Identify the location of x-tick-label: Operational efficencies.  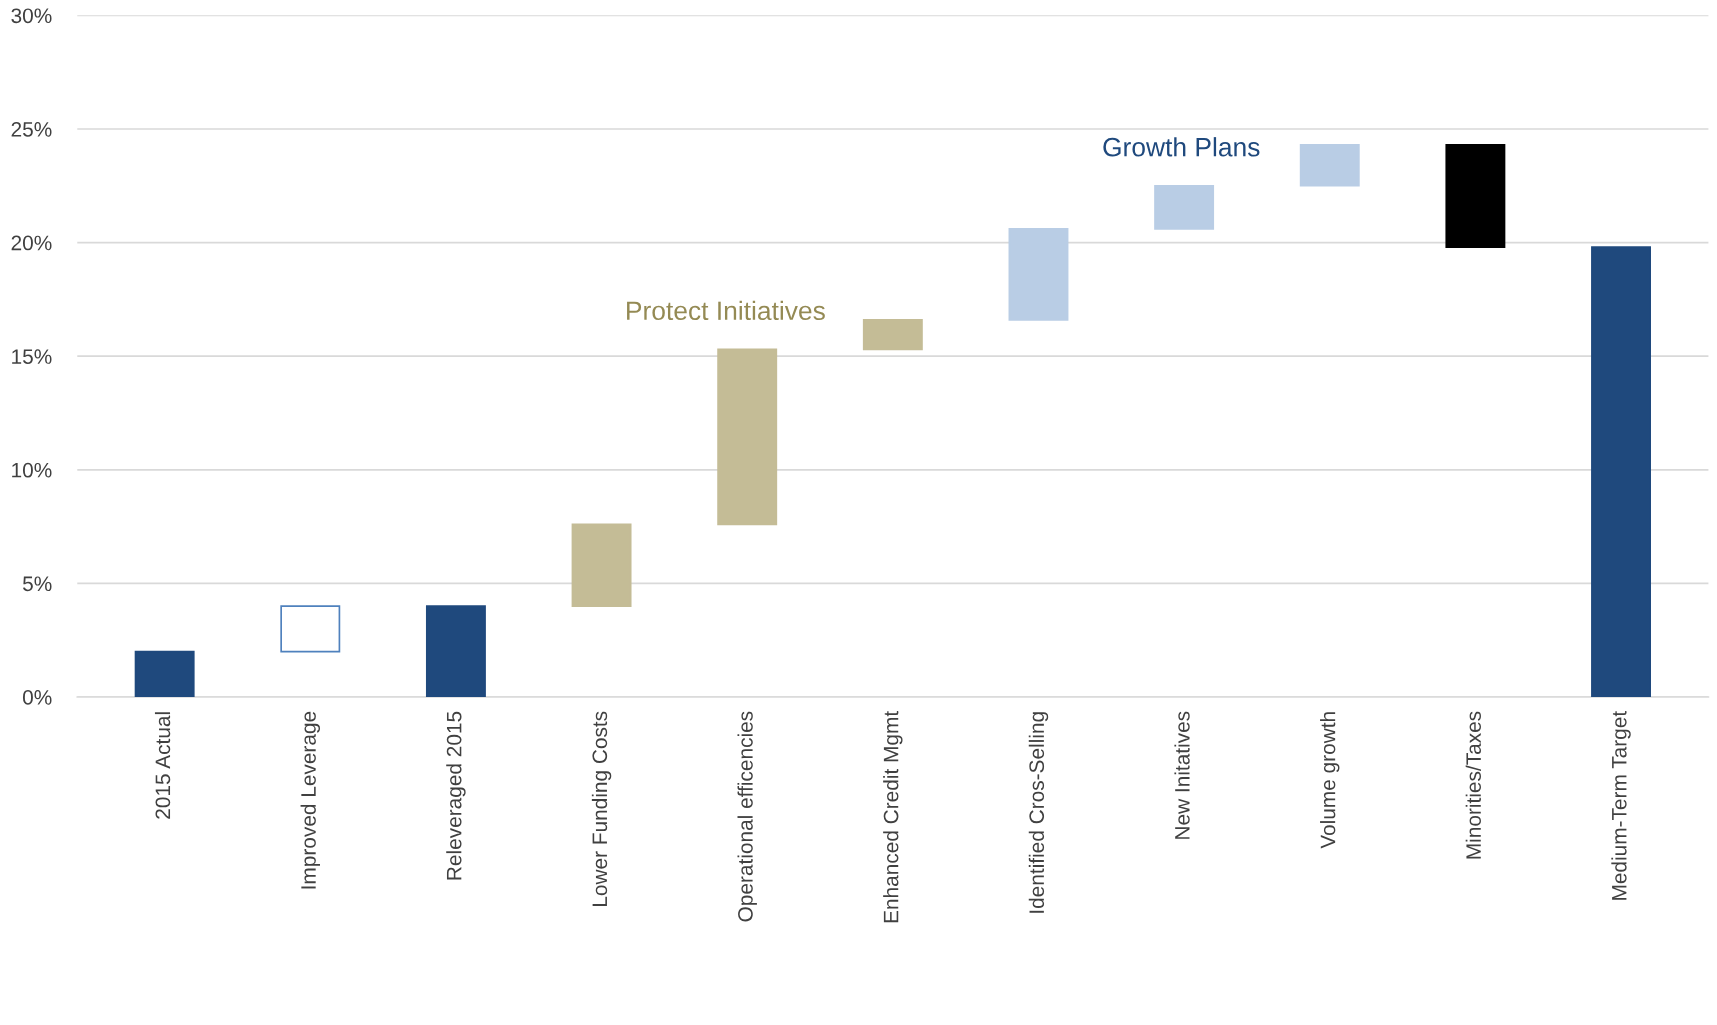
(747, 816).